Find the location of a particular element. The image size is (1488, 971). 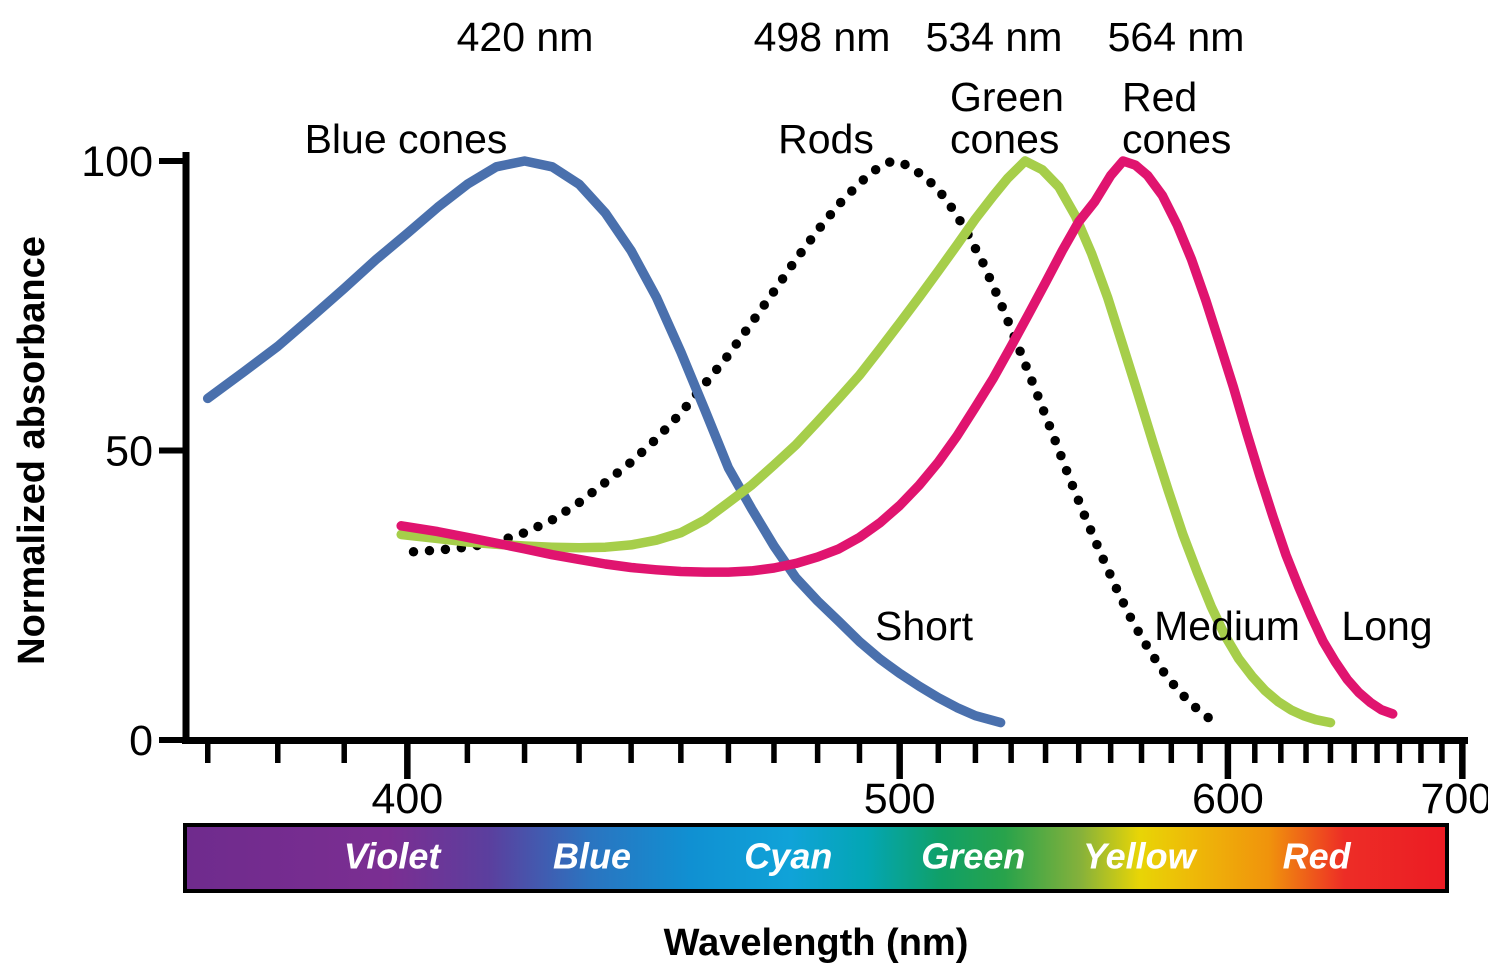

annotation-long: Long is located at coordinates (1386, 626).